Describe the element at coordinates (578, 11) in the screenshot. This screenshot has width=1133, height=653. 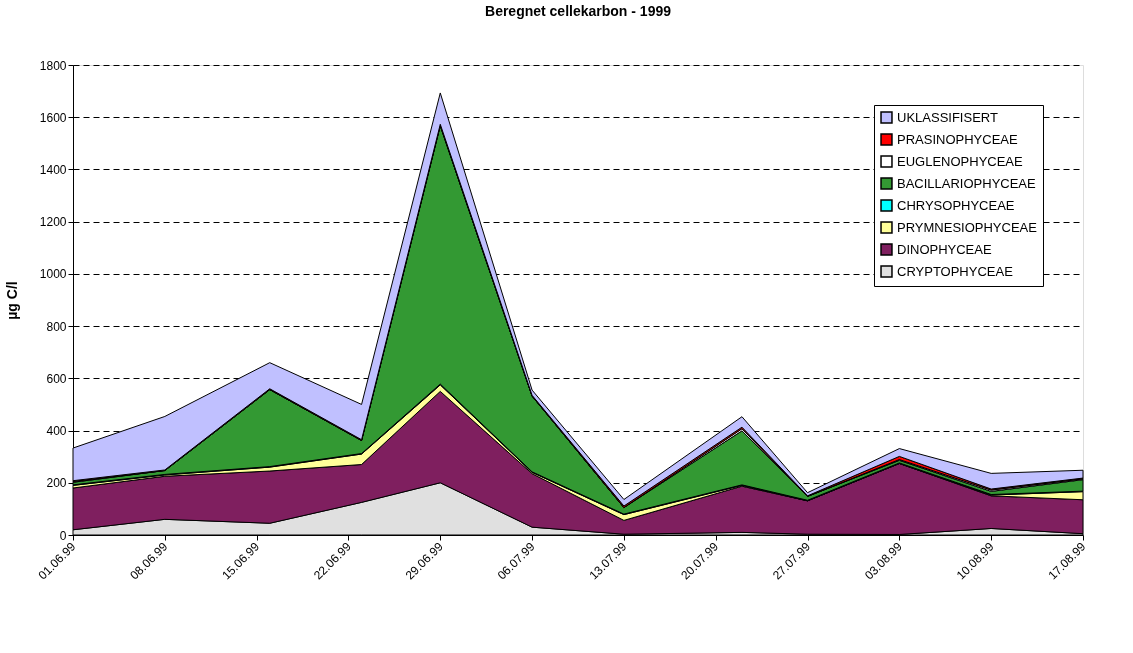
I see `chart-title: Beregnet cellekarbon - 1999` at that location.